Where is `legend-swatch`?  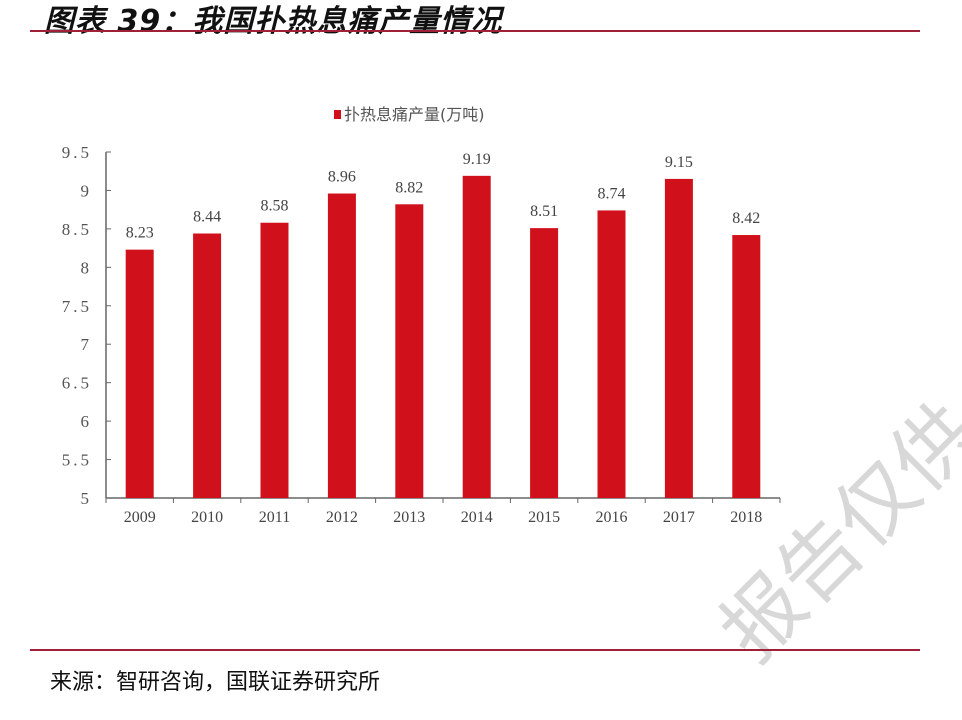 legend-swatch is located at coordinates (337, 114).